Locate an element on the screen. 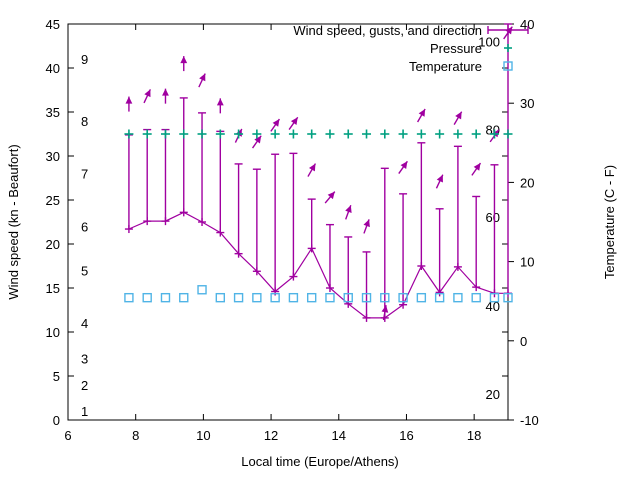  ytick-label-knots: 15 is located at coordinates (53, 288).